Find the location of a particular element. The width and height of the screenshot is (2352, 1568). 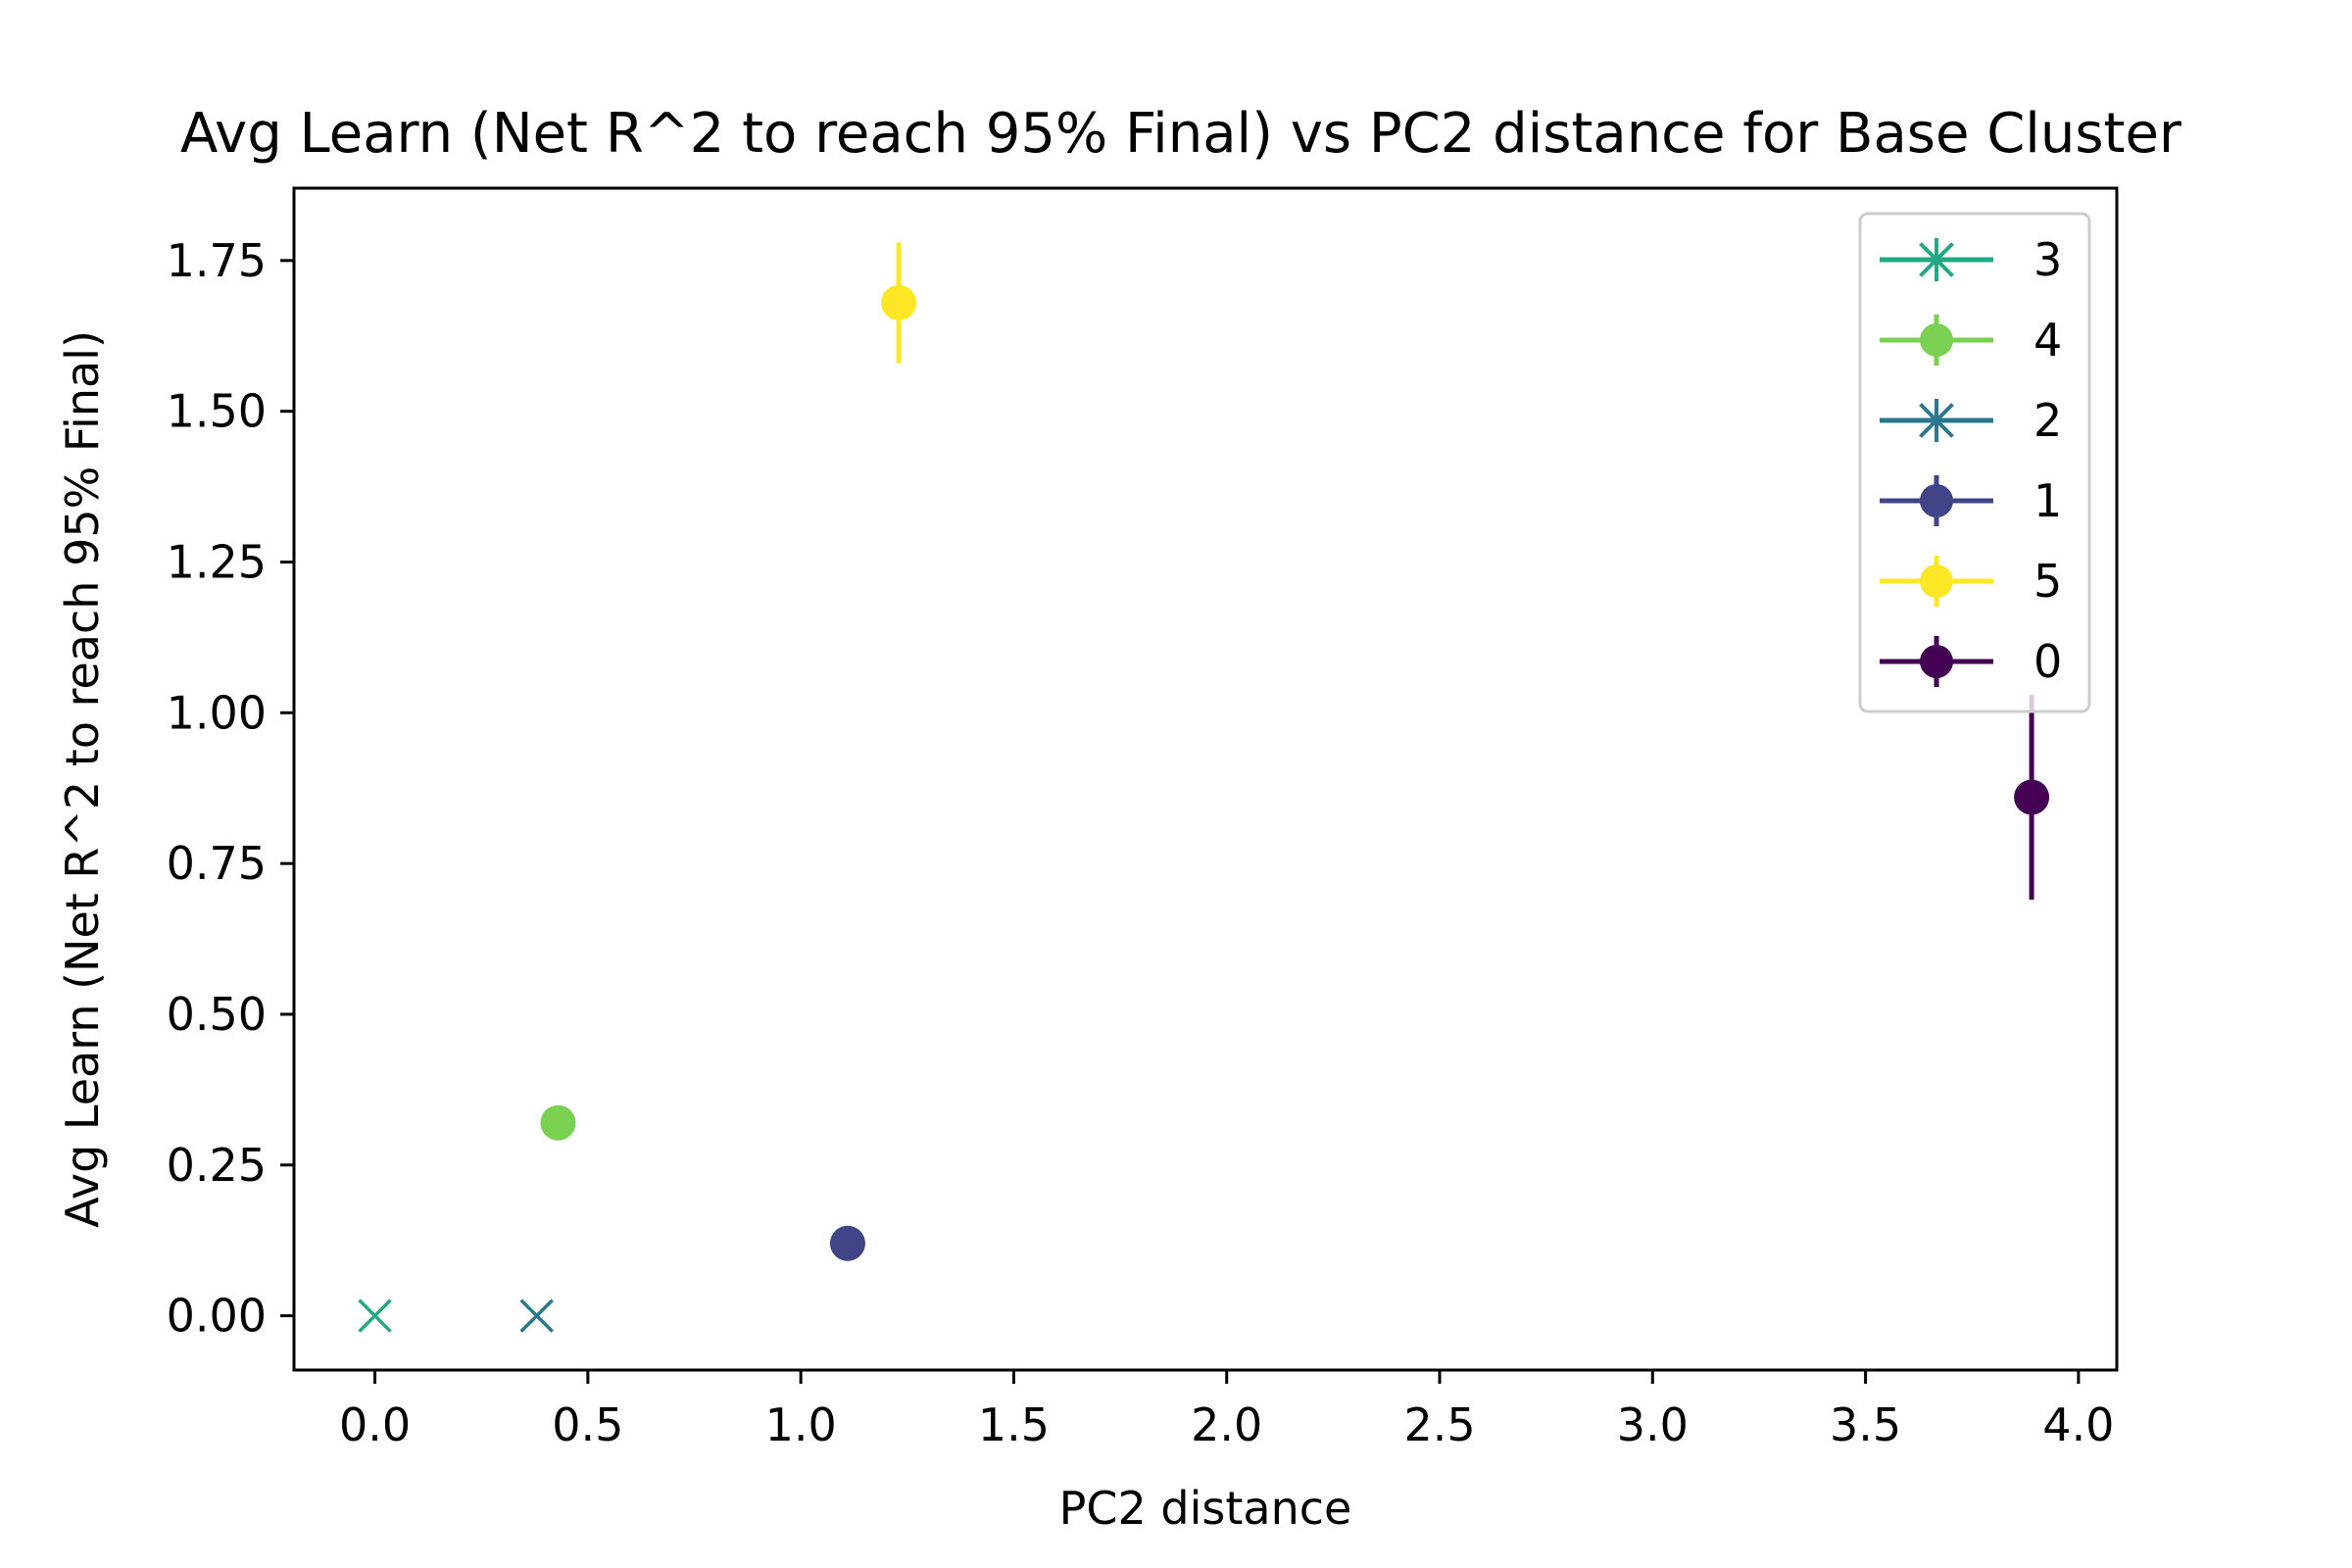

x-tick-label: 1.0 is located at coordinates (801, 1424).